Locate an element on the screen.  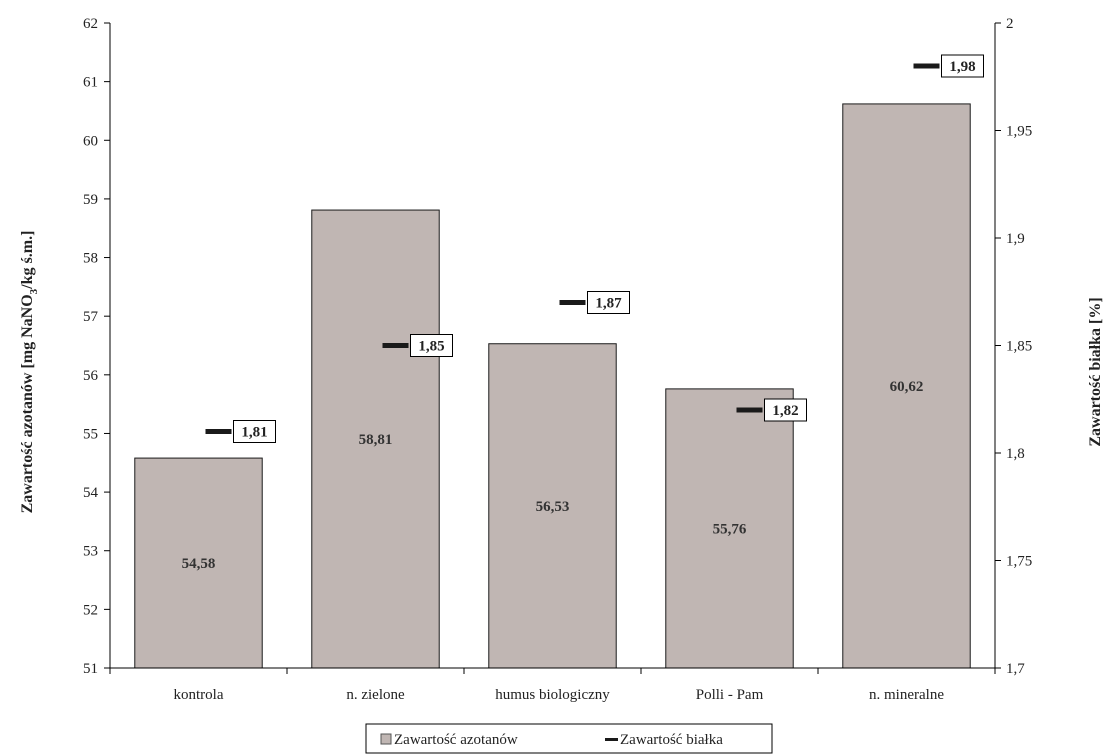
y-left-tick-label: 55 is located at coordinates (90, 434).